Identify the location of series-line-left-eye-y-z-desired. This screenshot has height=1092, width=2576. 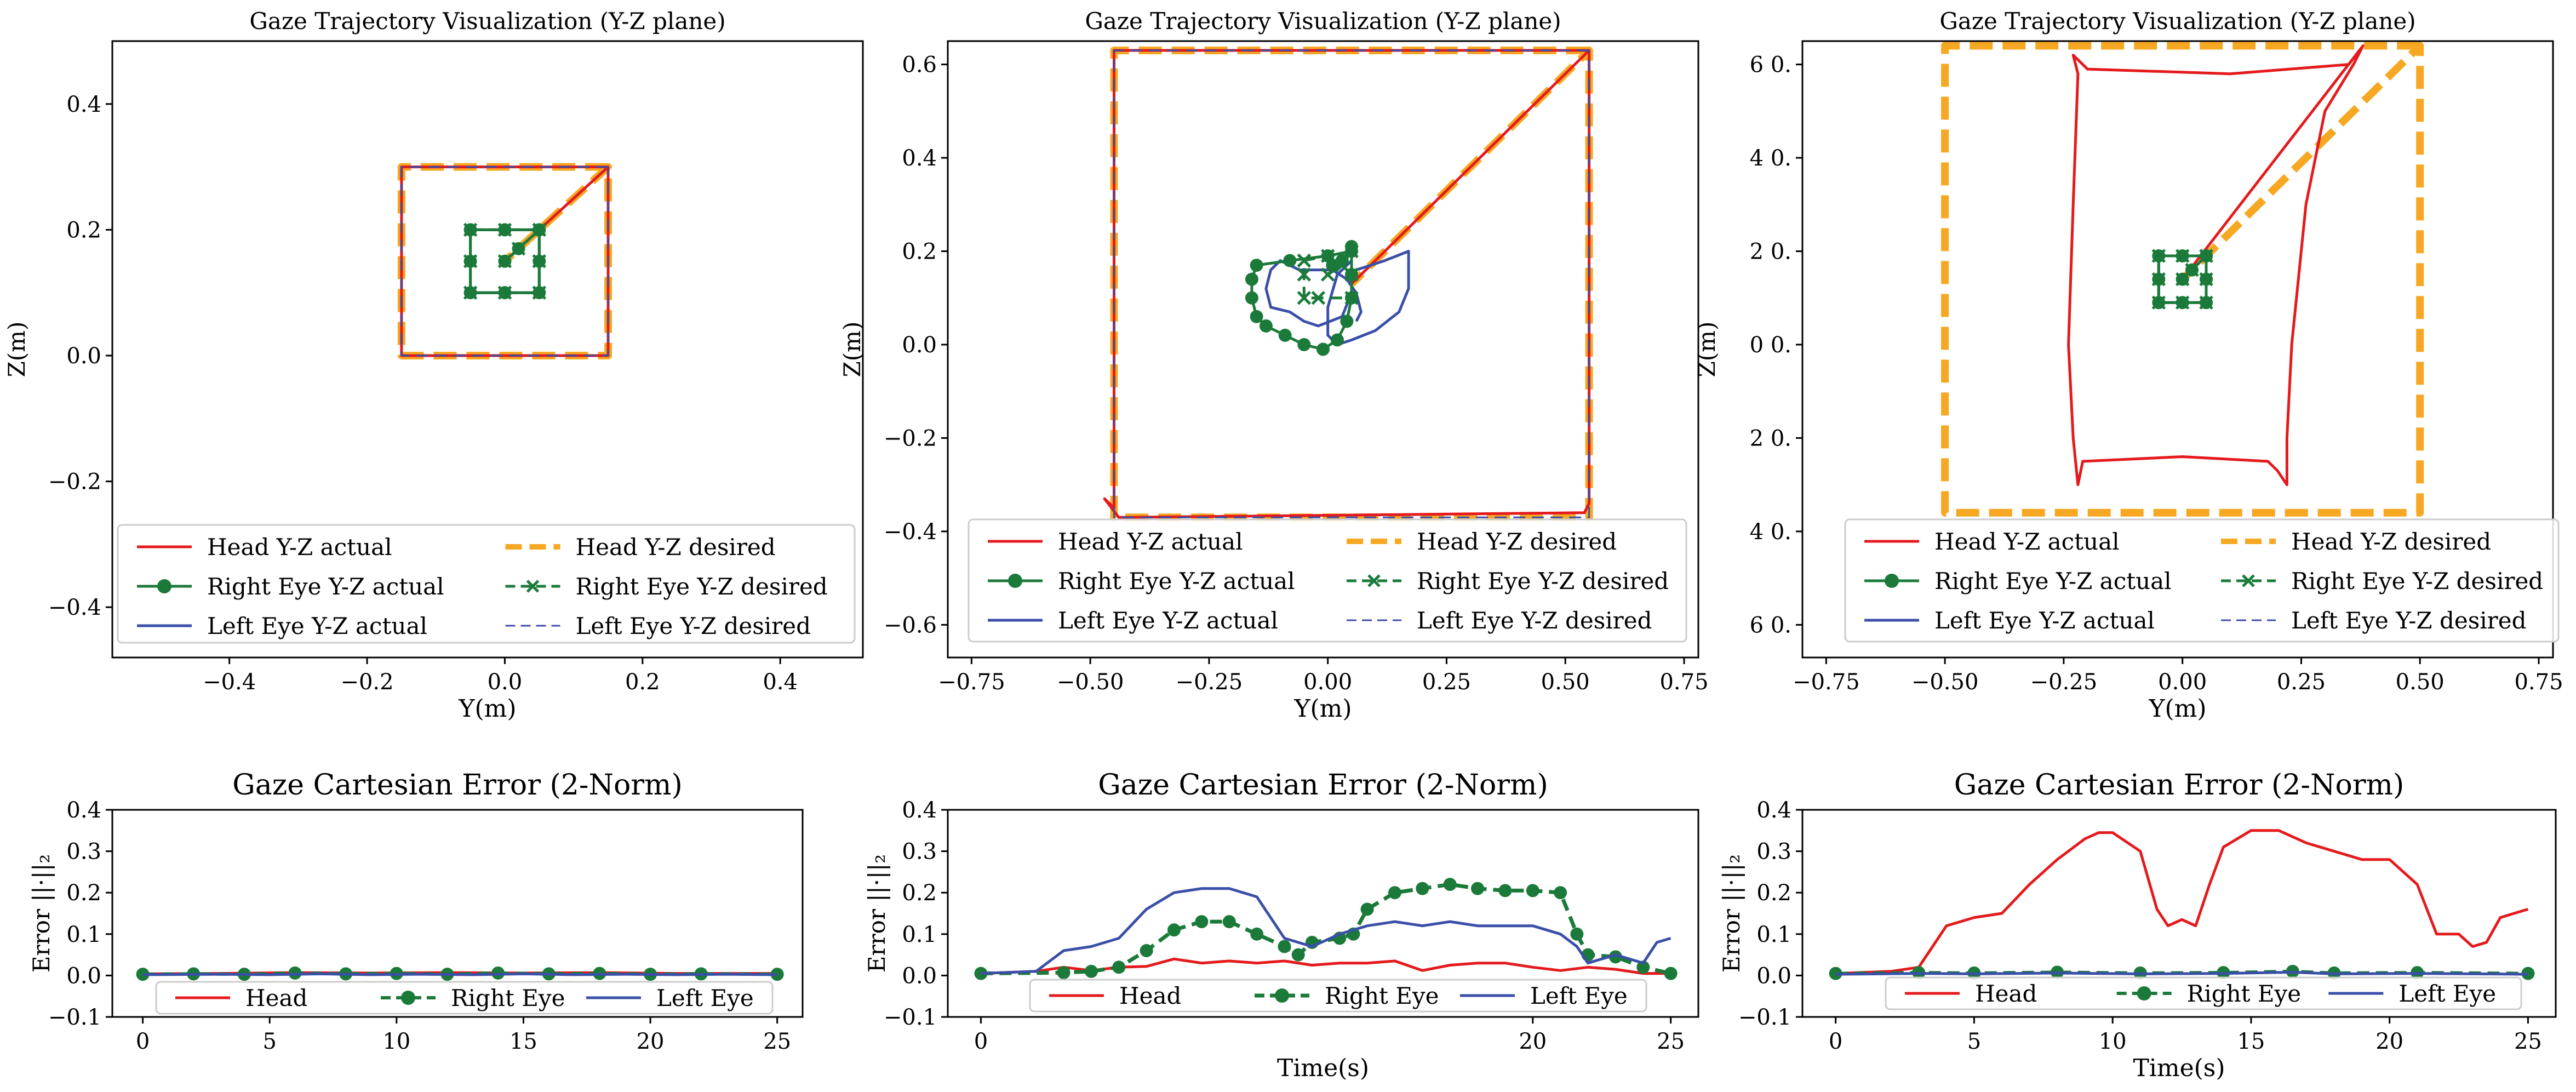
(1351, 283).